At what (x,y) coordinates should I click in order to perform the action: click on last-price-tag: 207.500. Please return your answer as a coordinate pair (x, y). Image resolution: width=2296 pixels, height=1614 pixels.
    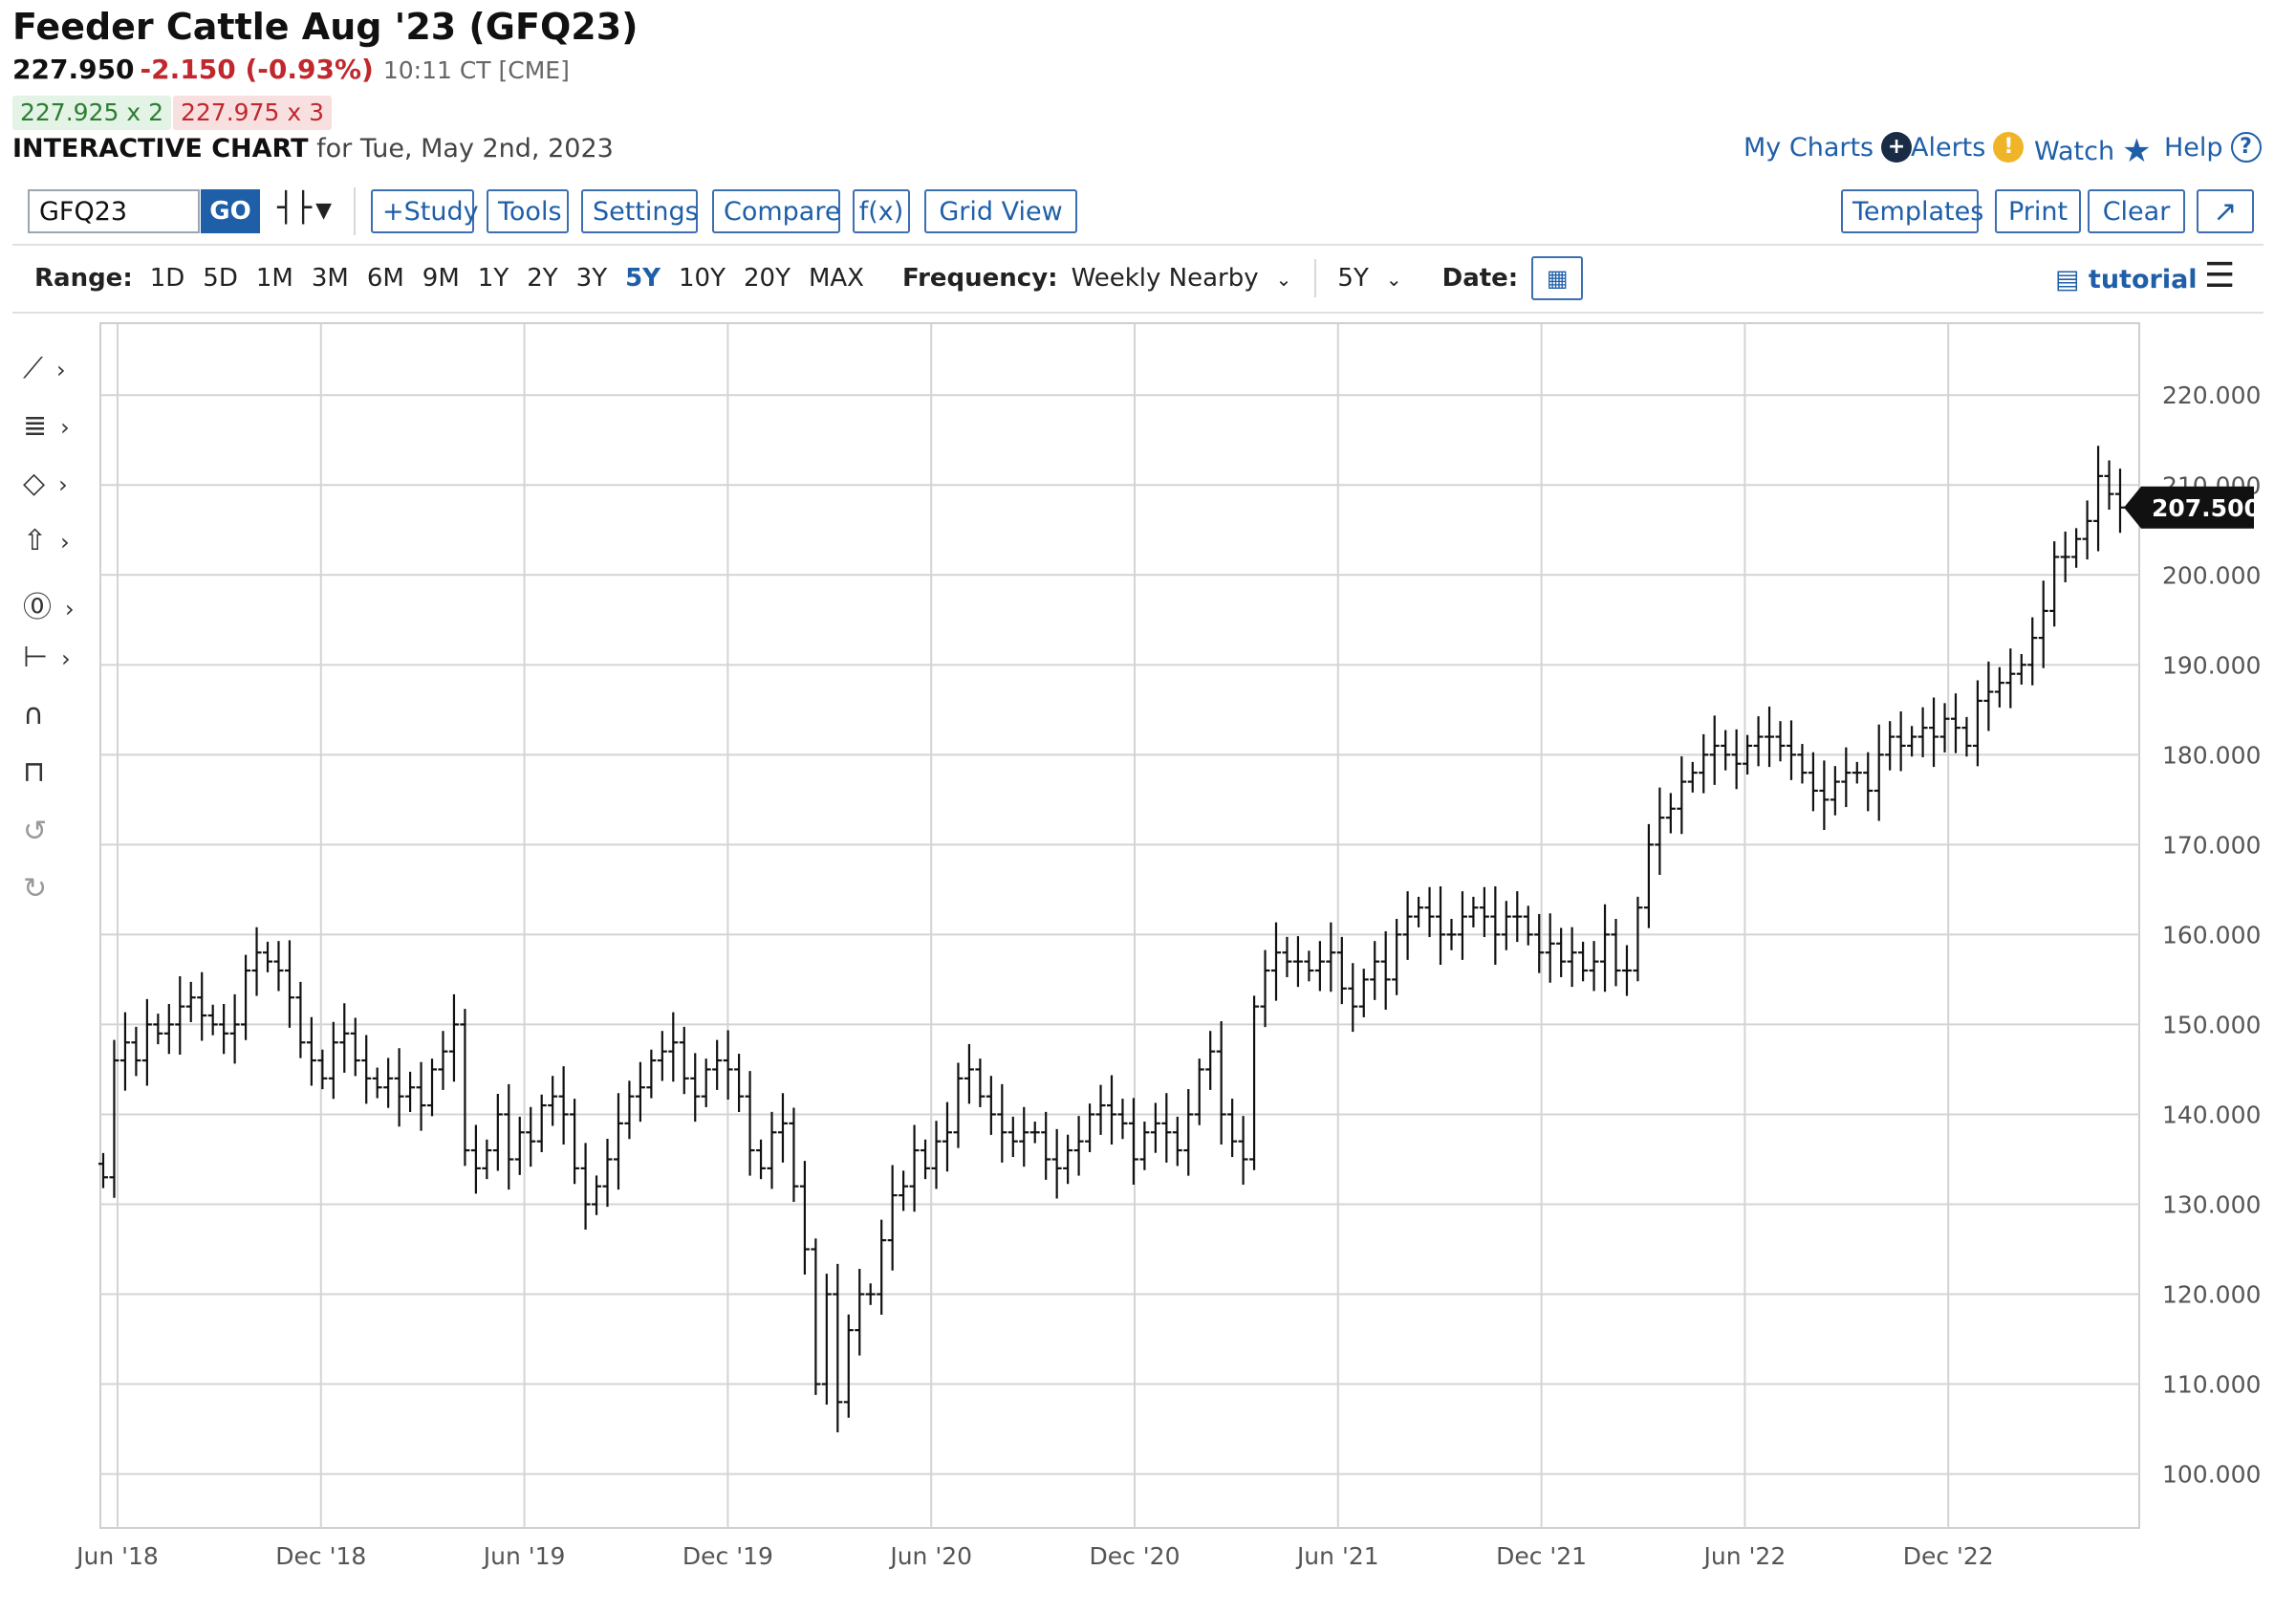
    Looking at the image, I should click on (2192, 507).